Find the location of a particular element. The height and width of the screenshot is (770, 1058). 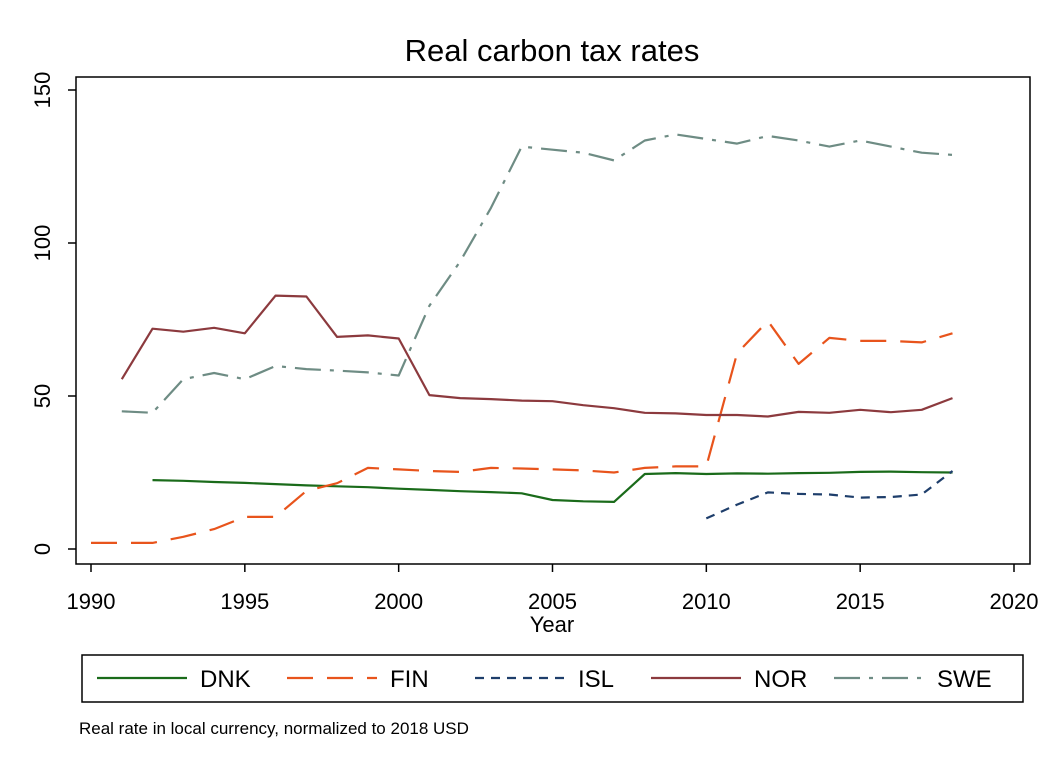

x-tick-label: 2005 is located at coordinates (552, 601).